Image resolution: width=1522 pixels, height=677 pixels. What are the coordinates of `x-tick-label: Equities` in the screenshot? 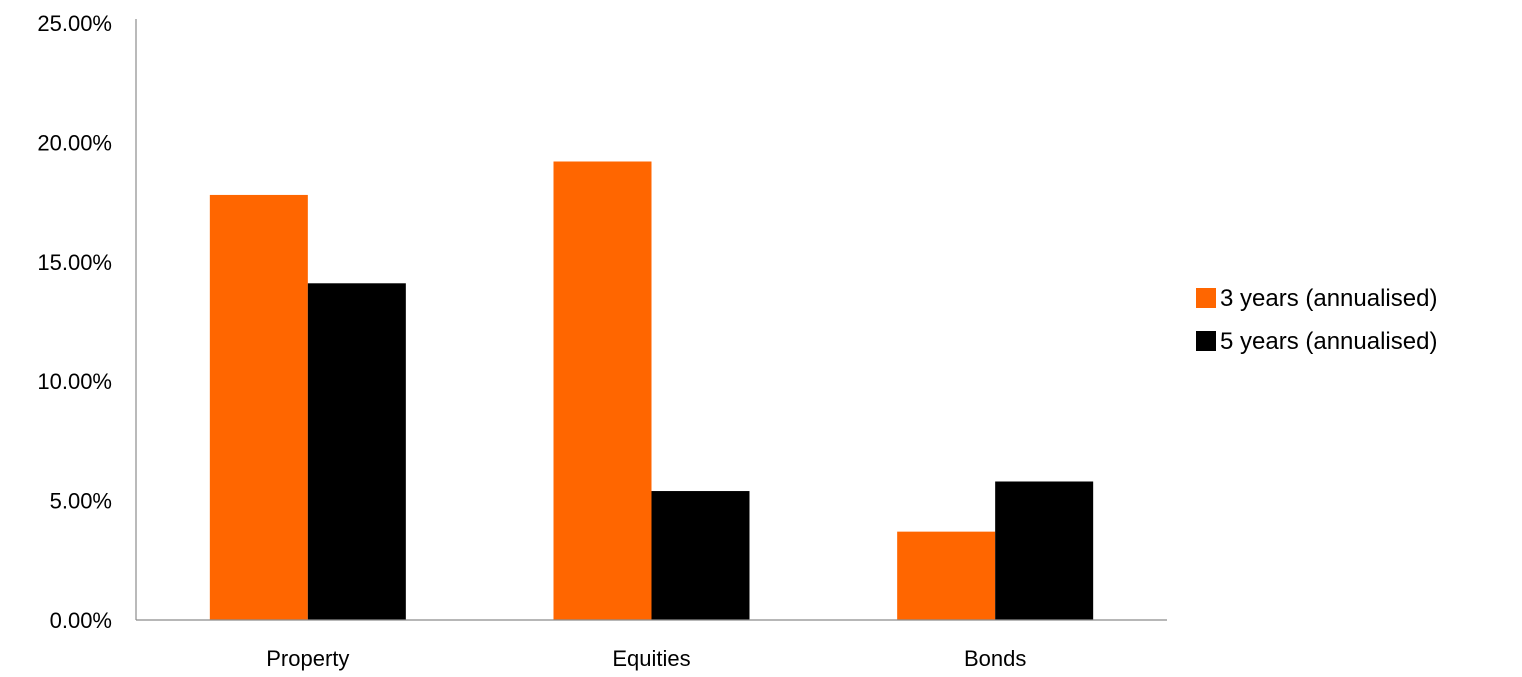 It's located at (651, 658).